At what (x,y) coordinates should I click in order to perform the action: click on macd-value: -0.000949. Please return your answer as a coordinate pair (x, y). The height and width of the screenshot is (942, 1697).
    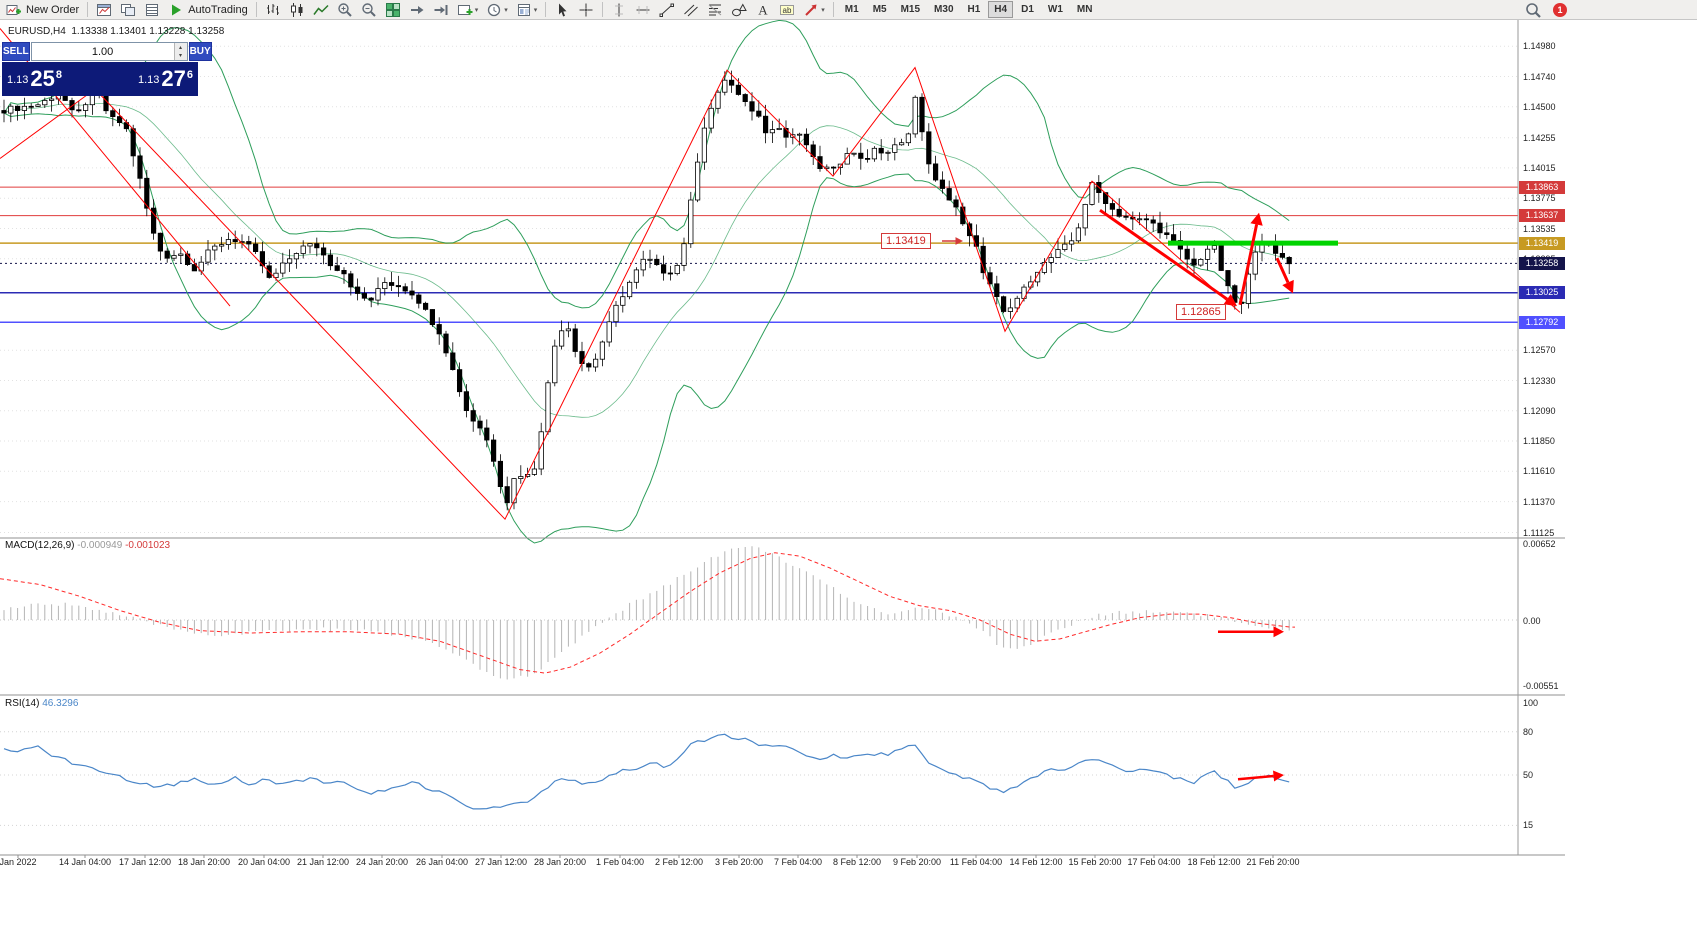
    Looking at the image, I should click on (100, 545).